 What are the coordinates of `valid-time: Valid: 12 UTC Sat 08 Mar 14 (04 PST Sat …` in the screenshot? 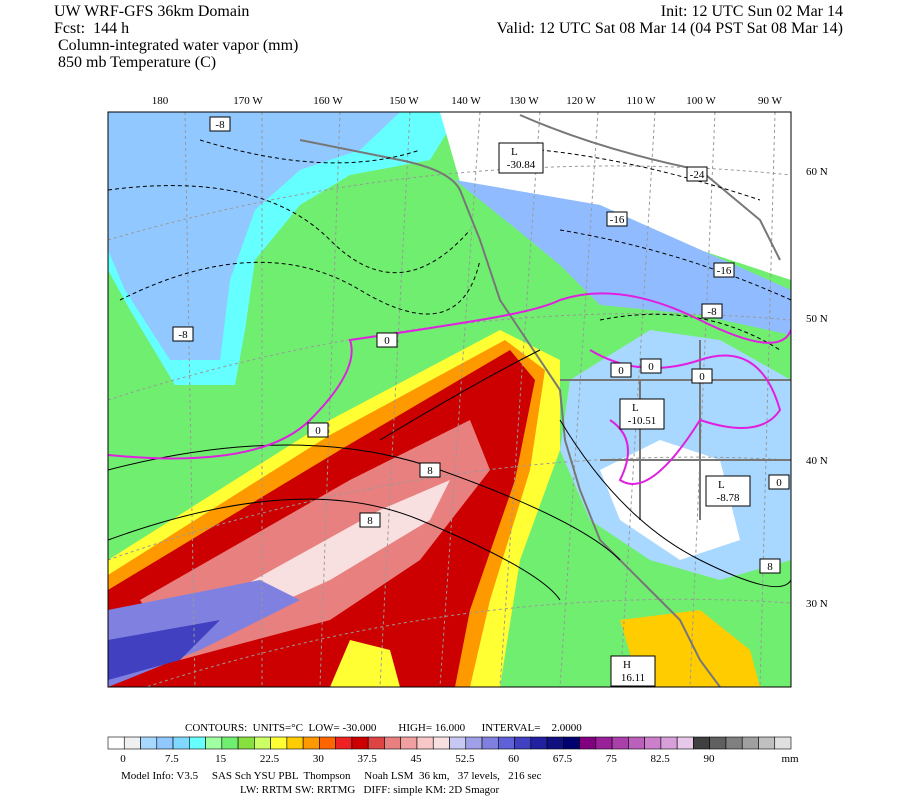 It's located at (670, 28).